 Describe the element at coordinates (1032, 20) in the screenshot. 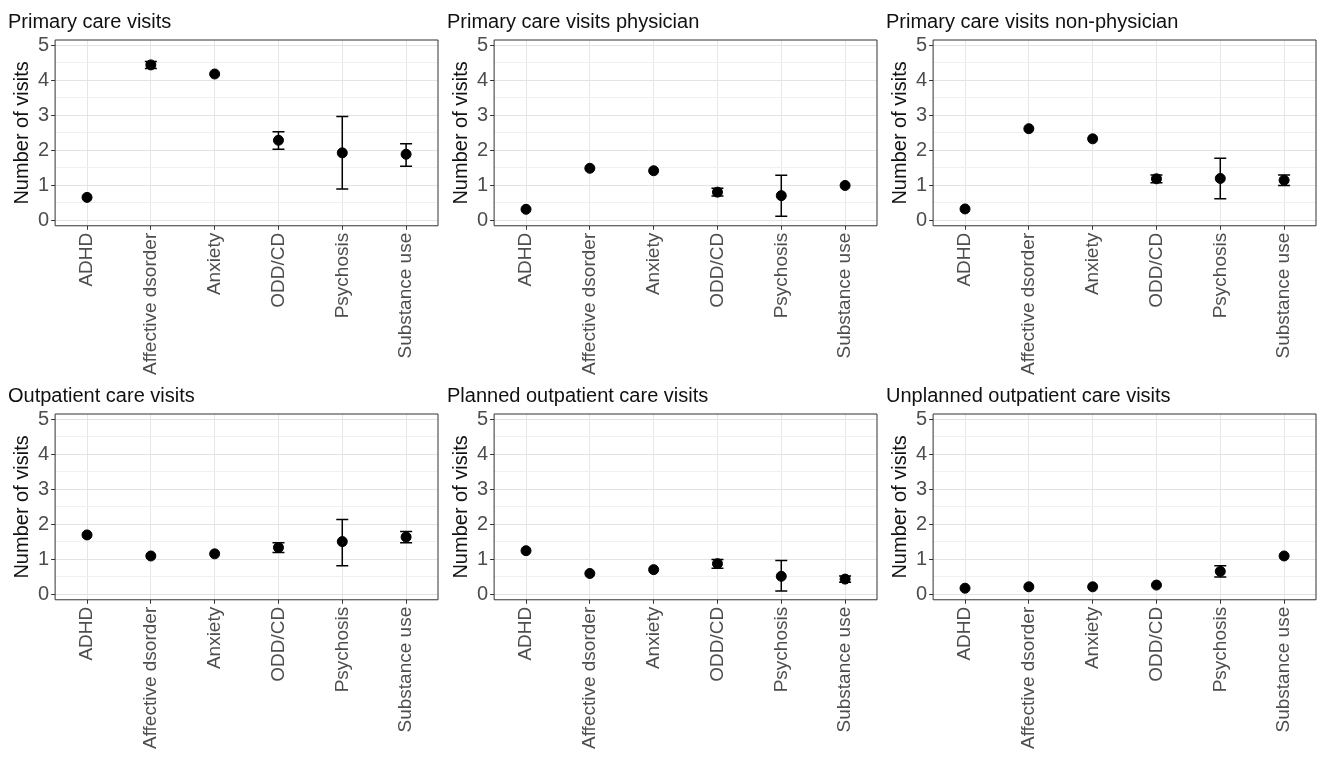

I see `chart-title: Primary care visits non-physician` at that location.